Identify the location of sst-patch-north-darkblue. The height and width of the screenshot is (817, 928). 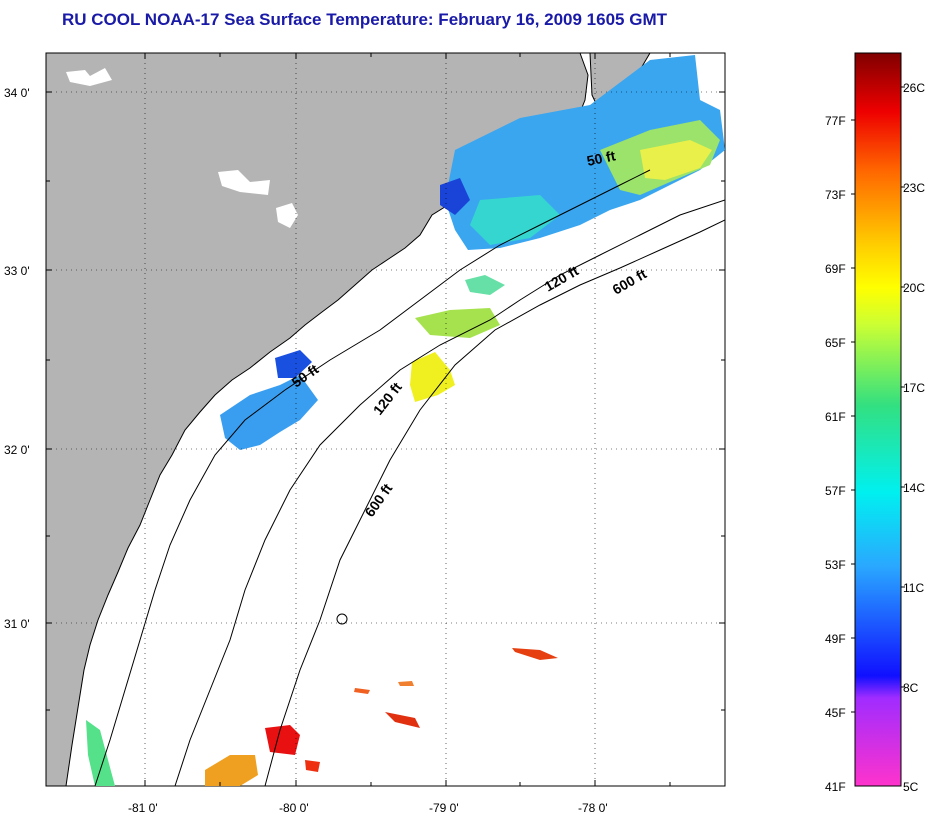
(455, 196).